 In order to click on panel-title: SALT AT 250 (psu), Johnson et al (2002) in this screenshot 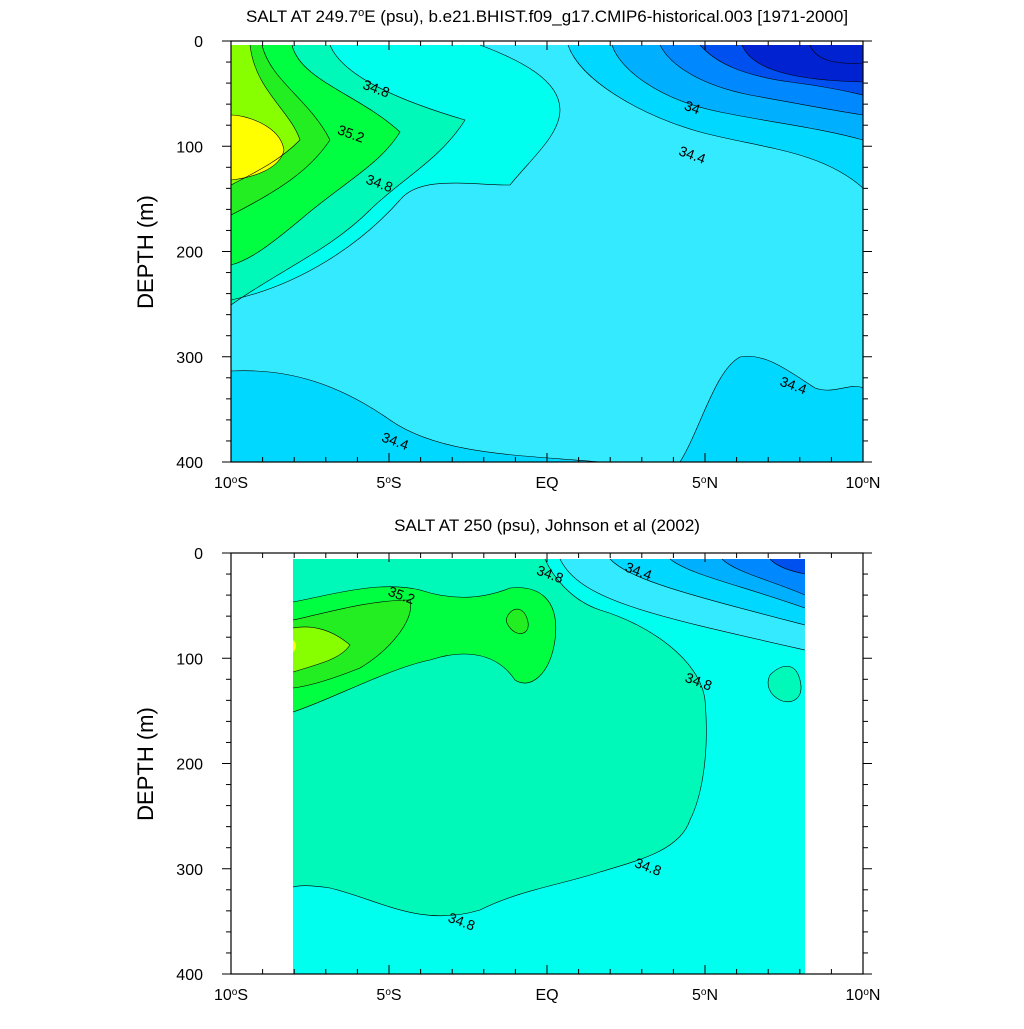, I will do `click(547, 525)`.